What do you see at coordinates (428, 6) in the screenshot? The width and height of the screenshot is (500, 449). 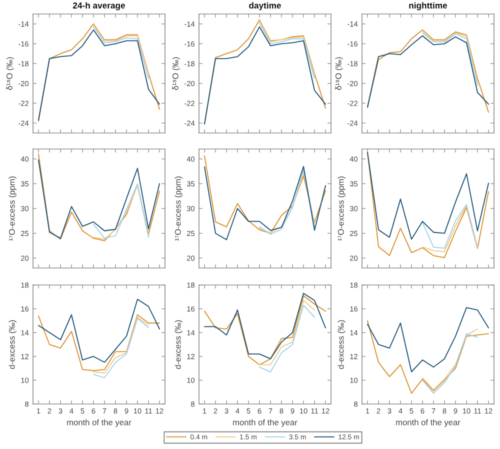 I see `chart-title: nighttime` at bounding box center [428, 6].